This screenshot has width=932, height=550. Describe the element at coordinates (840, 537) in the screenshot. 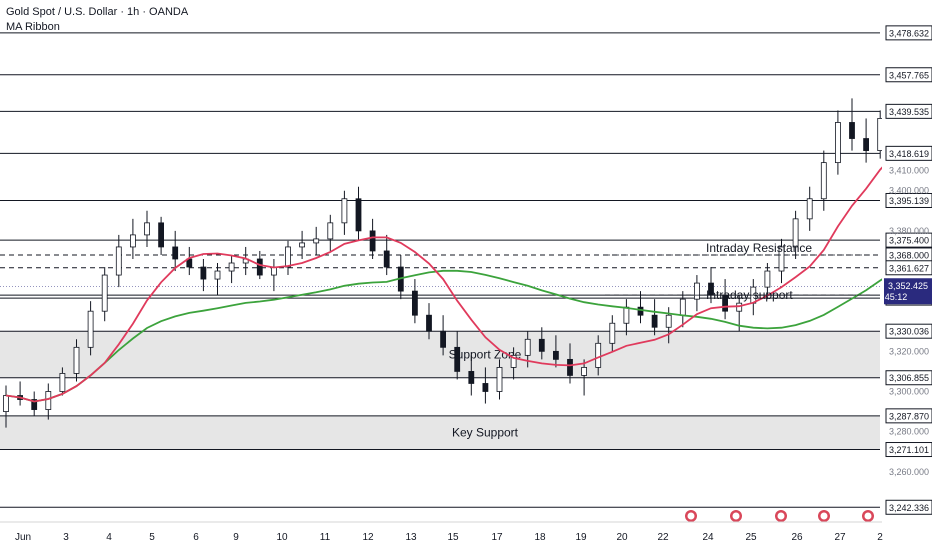

I see `x-label-19: 27` at that location.